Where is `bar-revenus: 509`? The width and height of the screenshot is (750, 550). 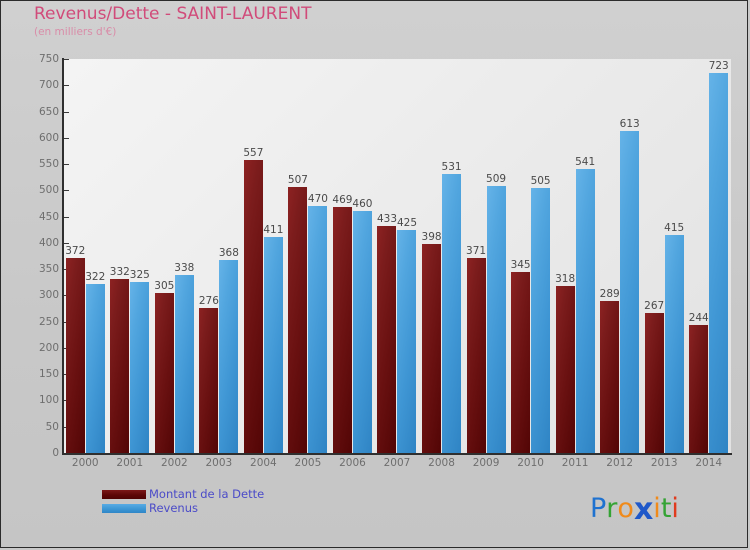 bar-revenus: 509 is located at coordinates (496, 313).